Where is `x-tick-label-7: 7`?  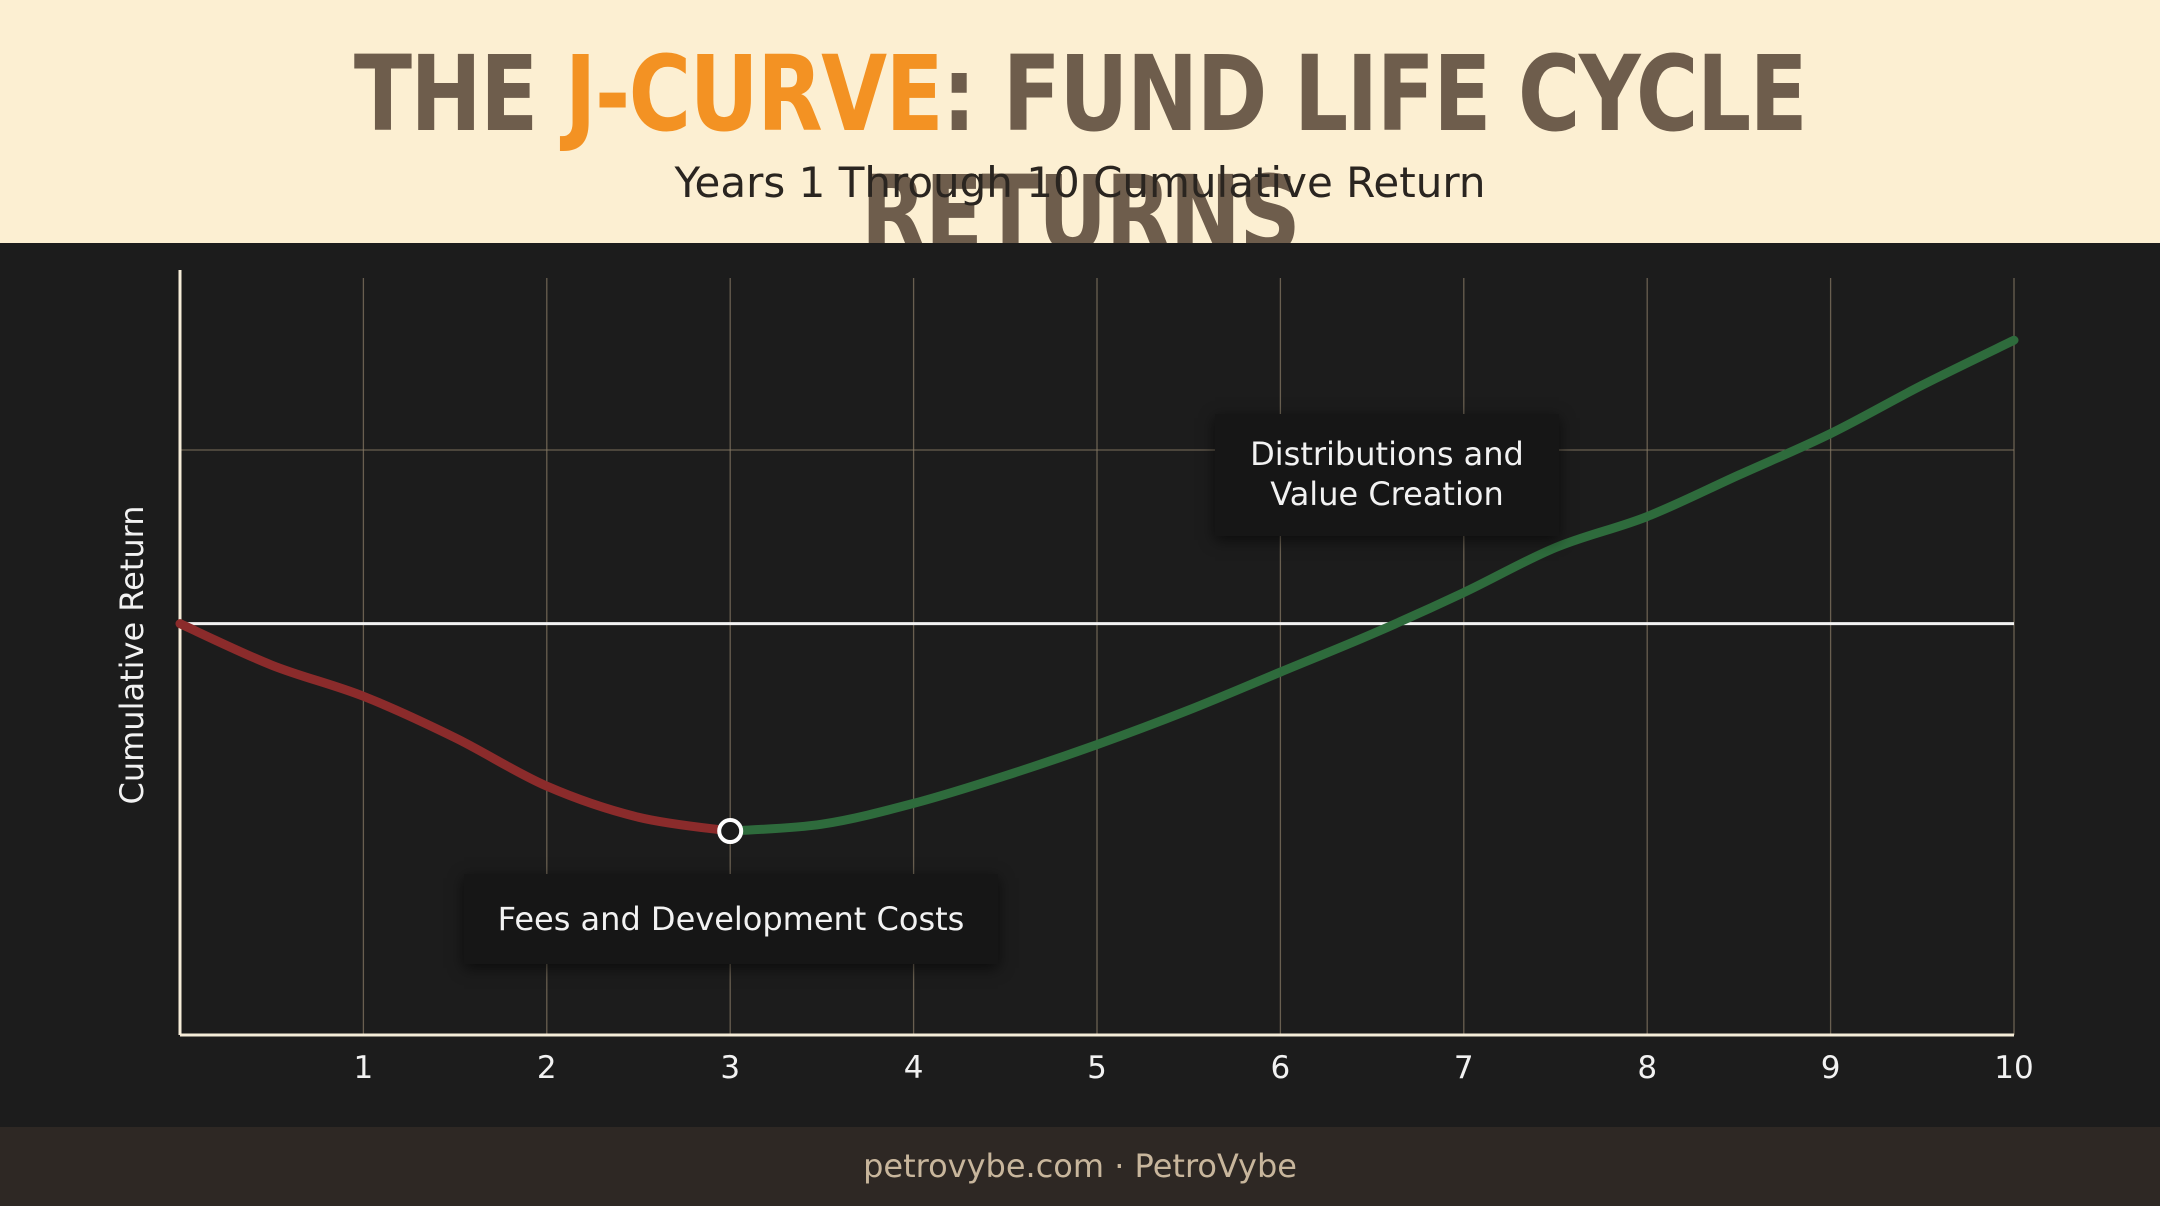
x-tick-label-7: 7 is located at coordinates (1464, 1068).